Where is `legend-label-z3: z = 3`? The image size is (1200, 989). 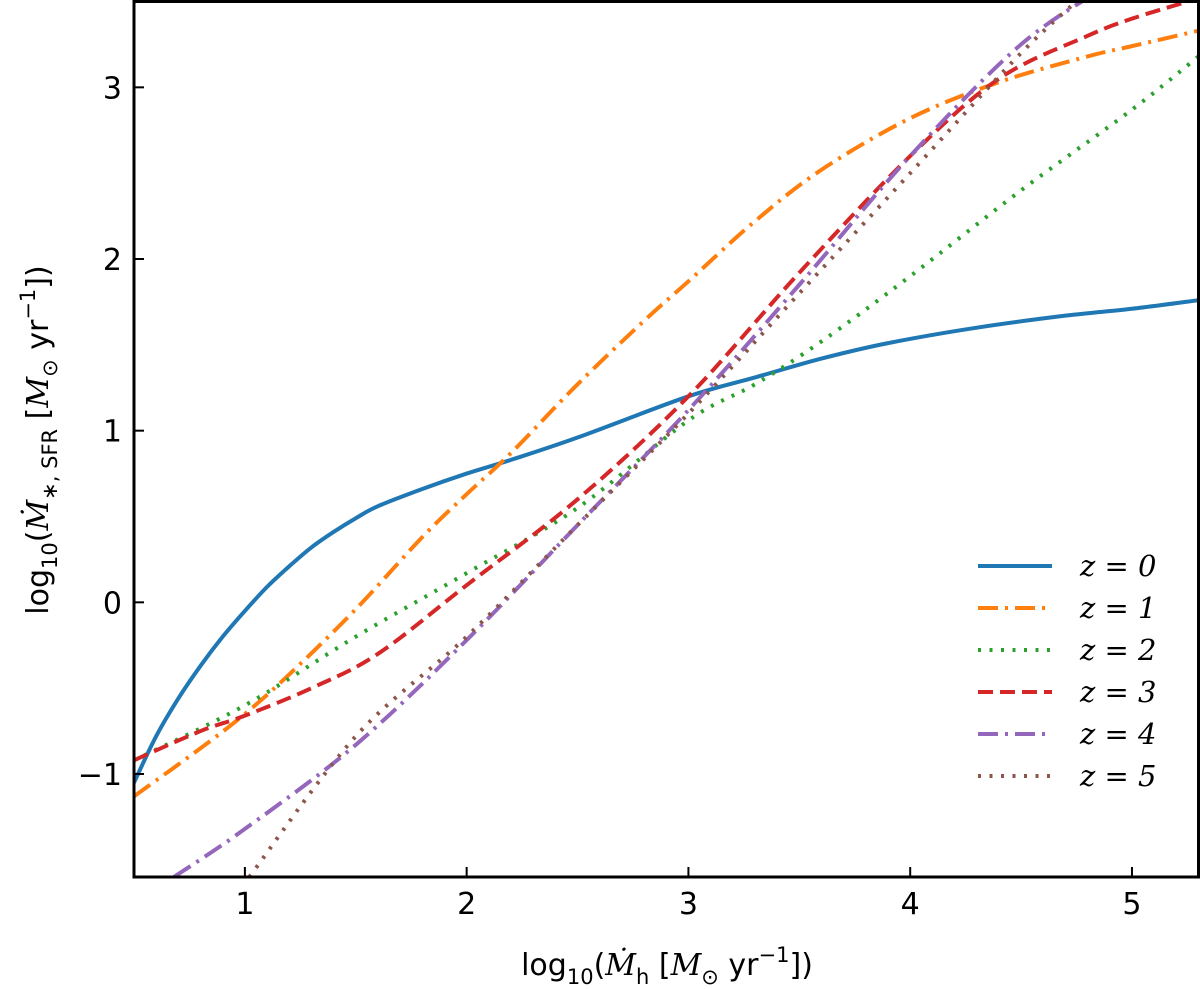
legend-label-z3: z = 3 is located at coordinates (1117, 692).